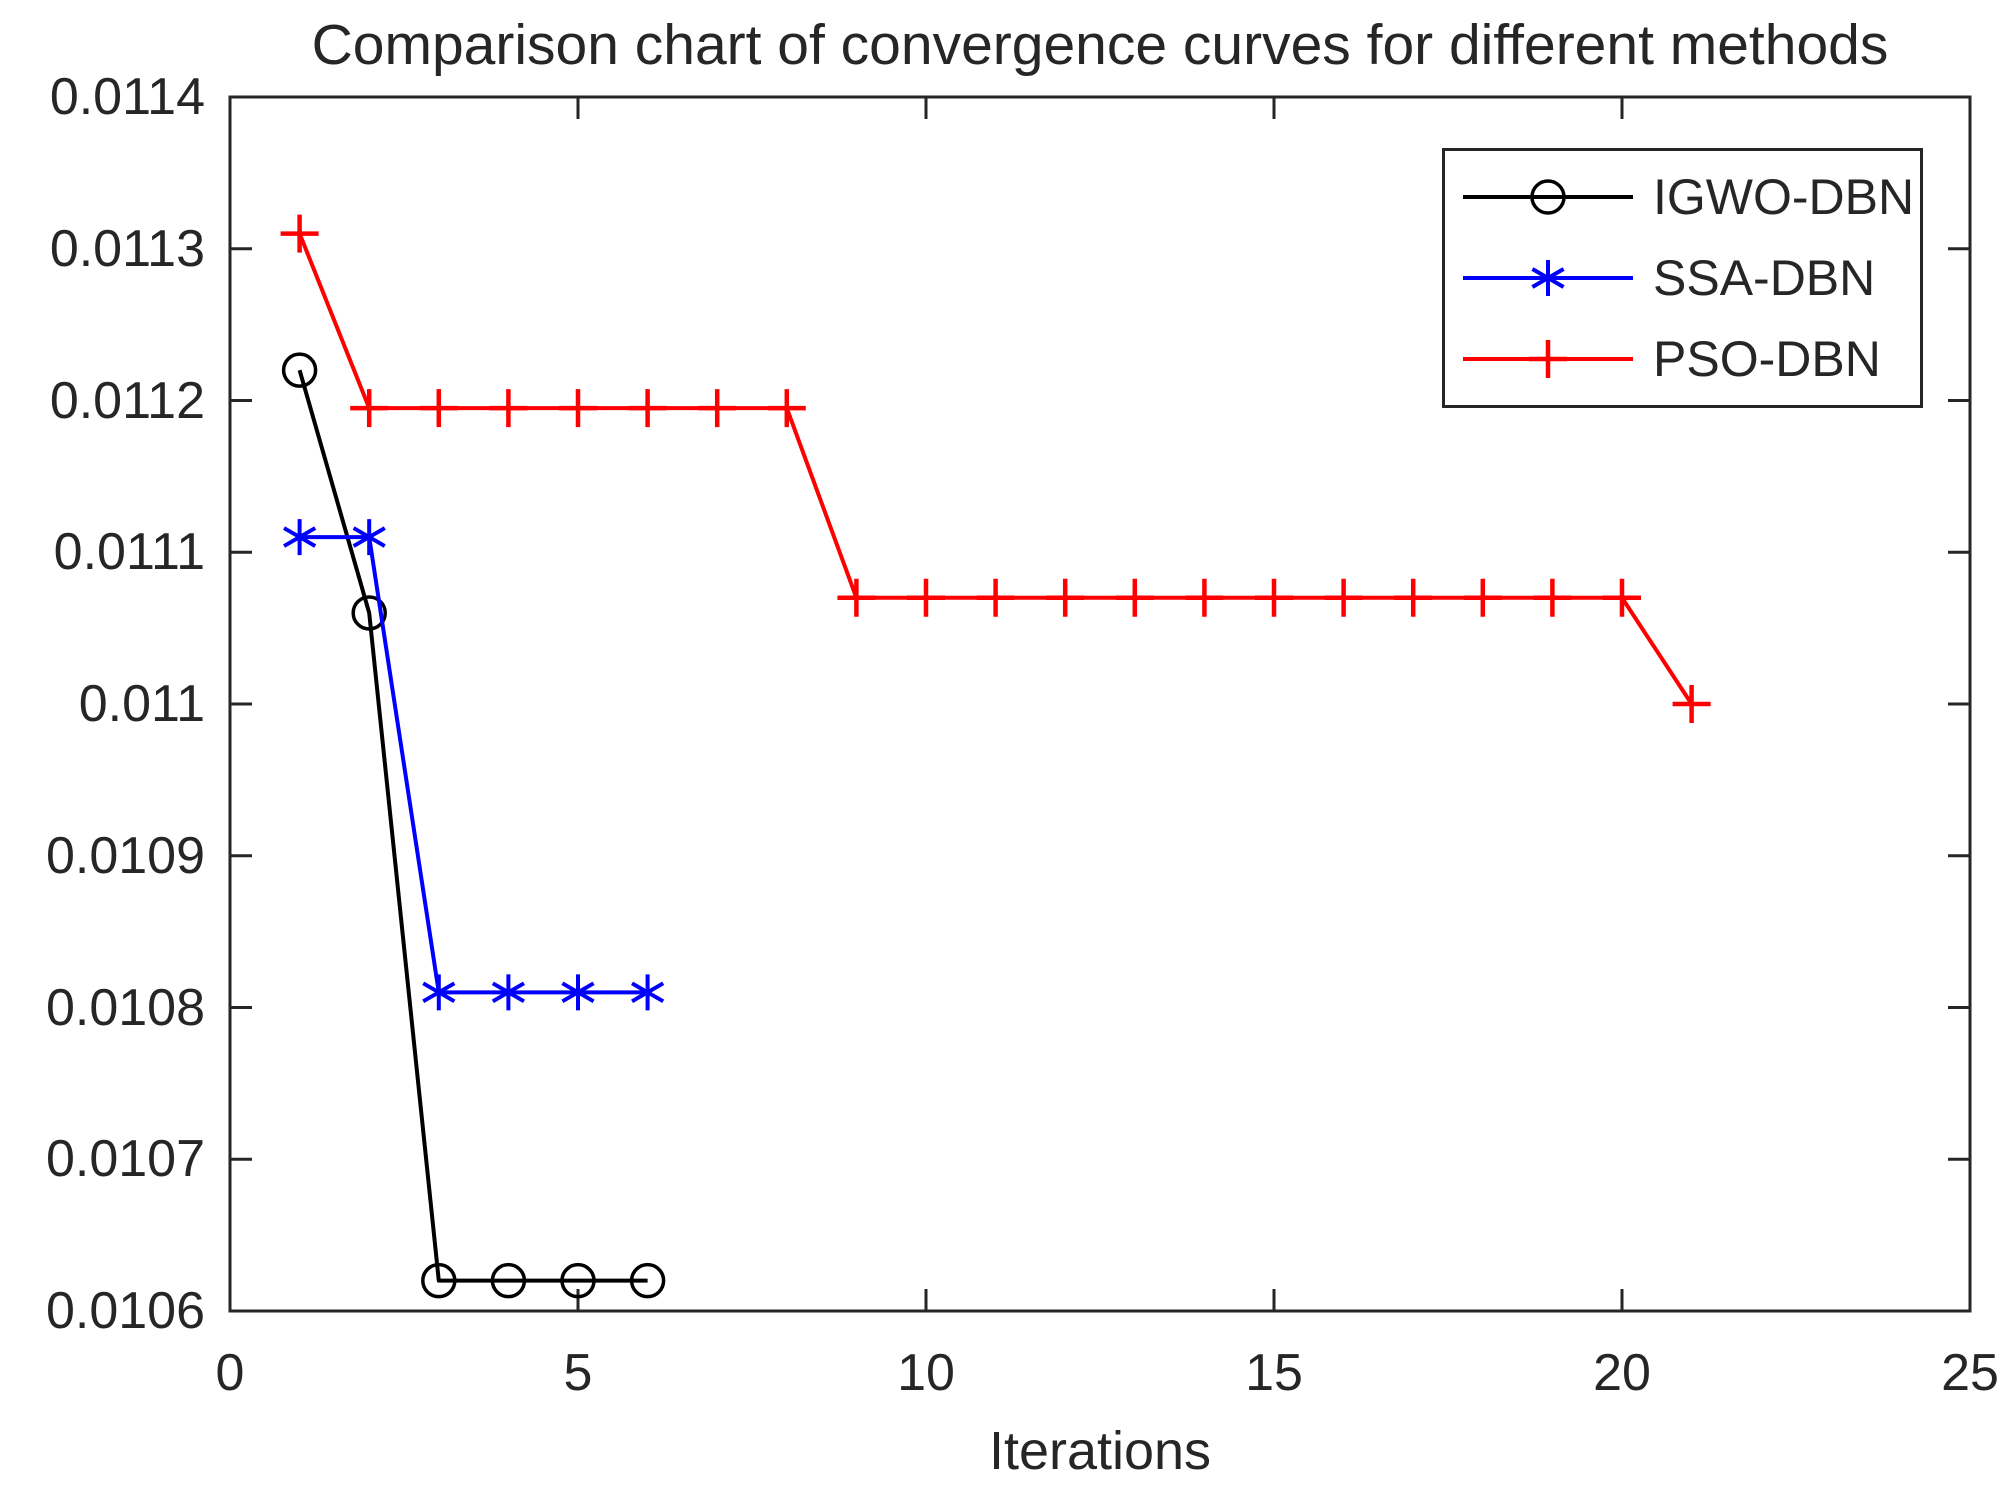  What do you see at coordinates (578, 1373) in the screenshot?
I see `x-tick-label: 5` at bounding box center [578, 1373].